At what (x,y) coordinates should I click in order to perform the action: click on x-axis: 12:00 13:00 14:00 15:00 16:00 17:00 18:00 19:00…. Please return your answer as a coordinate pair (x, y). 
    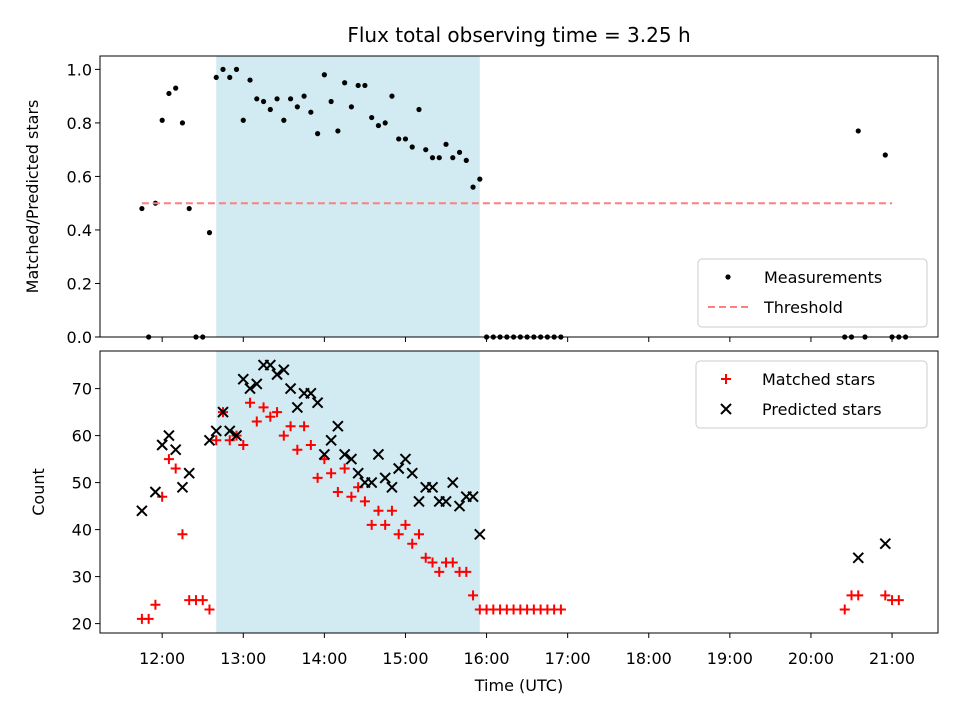
    Looking at the image, I should click on (527, 658).